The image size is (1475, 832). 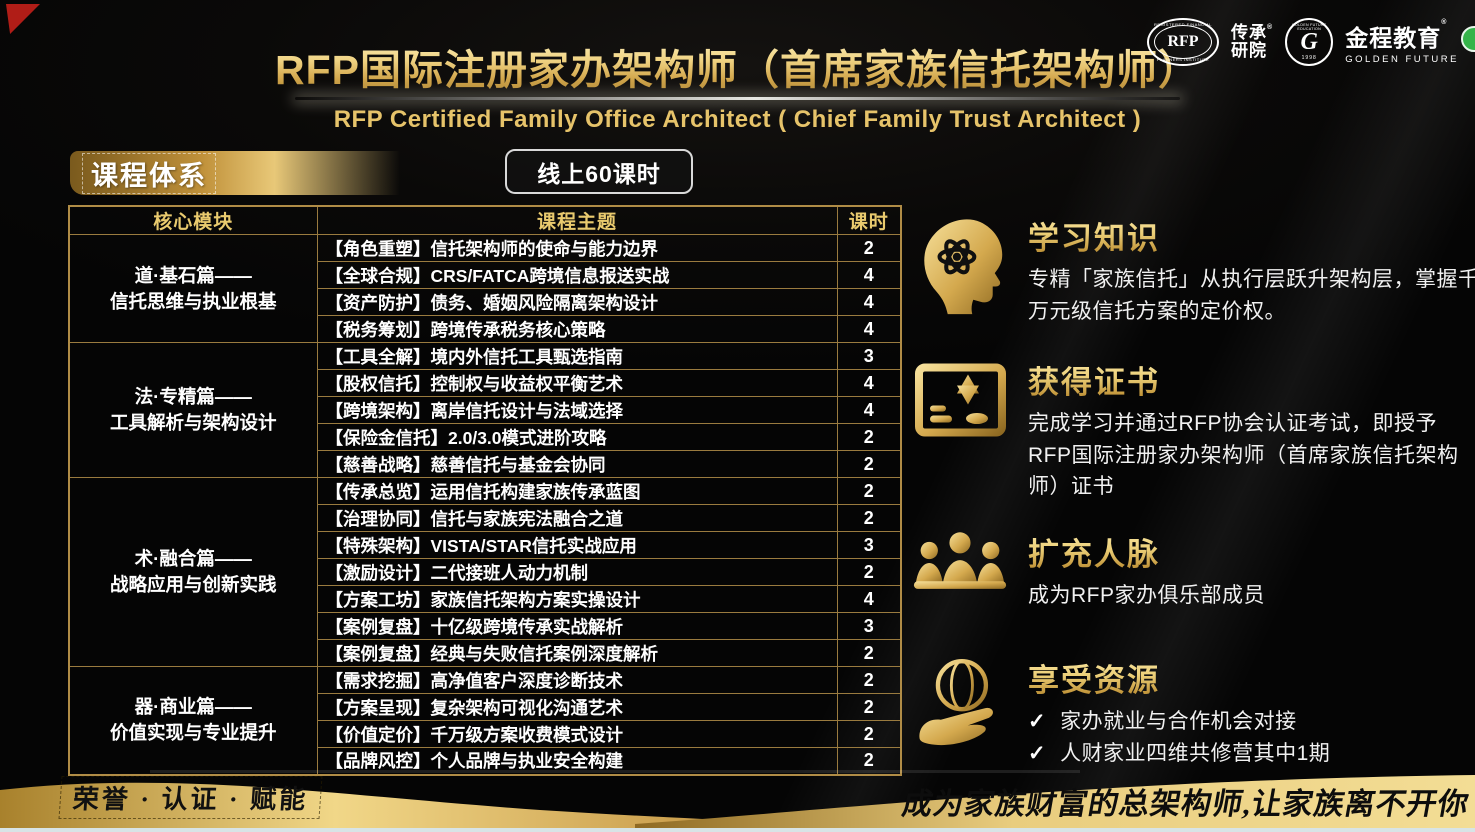 What do you see at coordinates (960, 430) in the screenshot?
I see `certificate-icon` at bounding box center [960, 430].